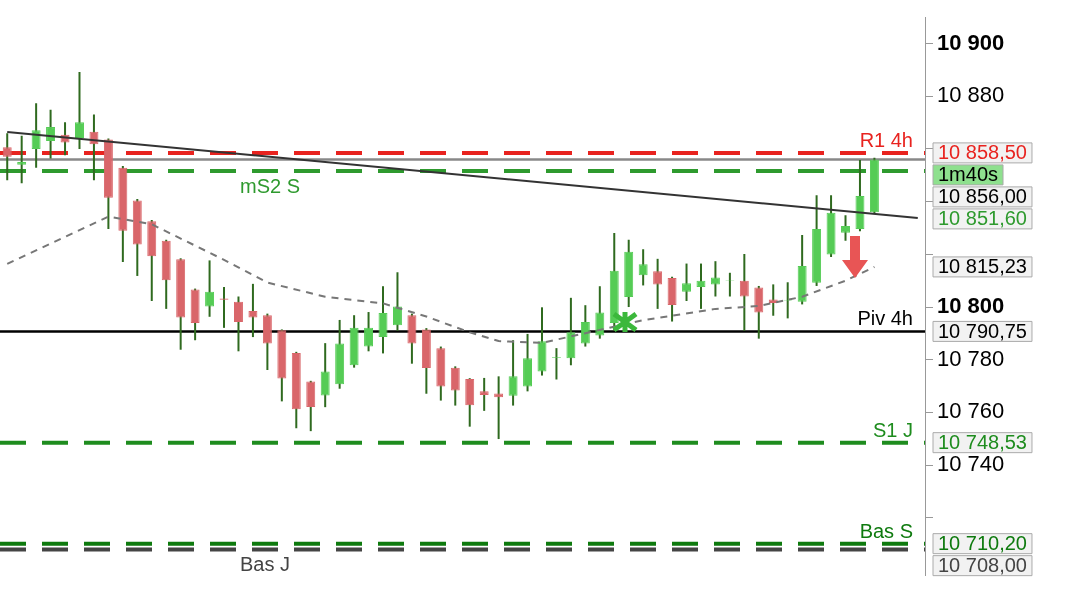 This screenshot has height=593, width=1066. Describe the element at coordinates (892, 429) in the screenshot. I see `ref-line-label: S1 J` at that location.